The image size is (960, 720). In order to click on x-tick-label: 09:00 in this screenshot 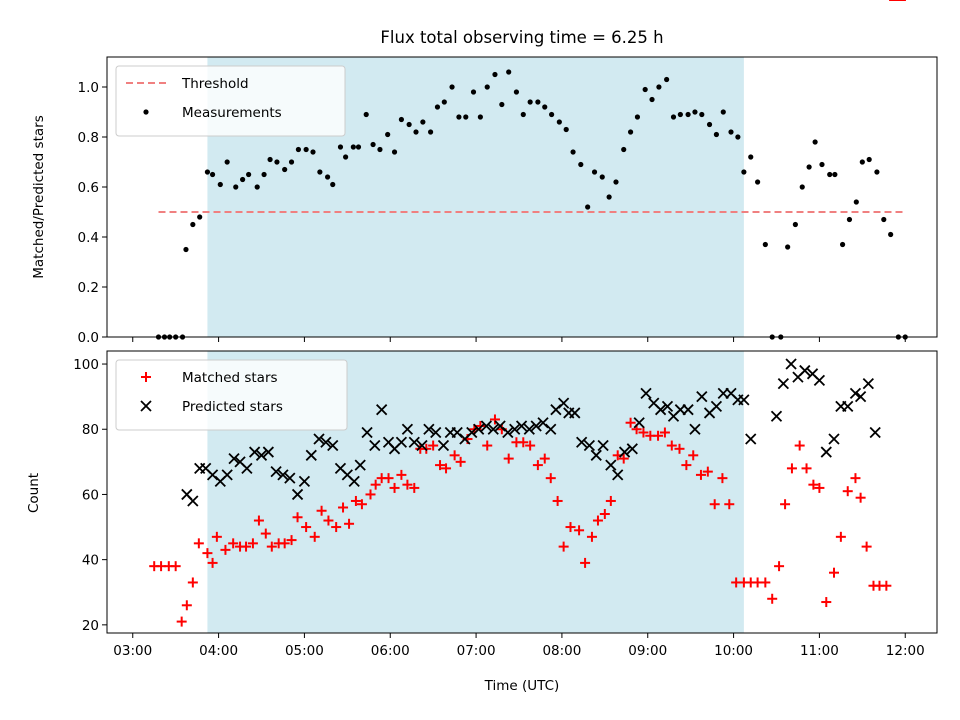, I will do `click(647, 651)`.